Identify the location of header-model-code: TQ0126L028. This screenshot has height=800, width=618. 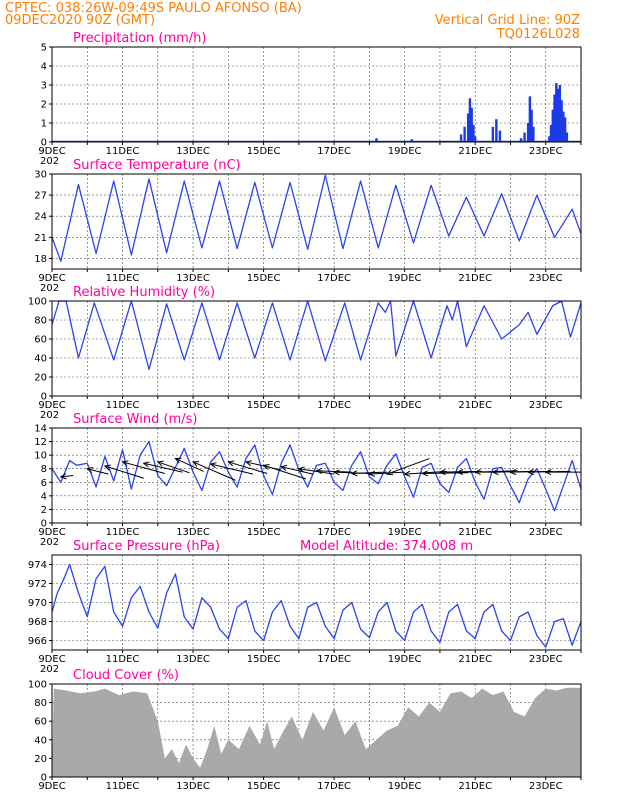
(538, 34).